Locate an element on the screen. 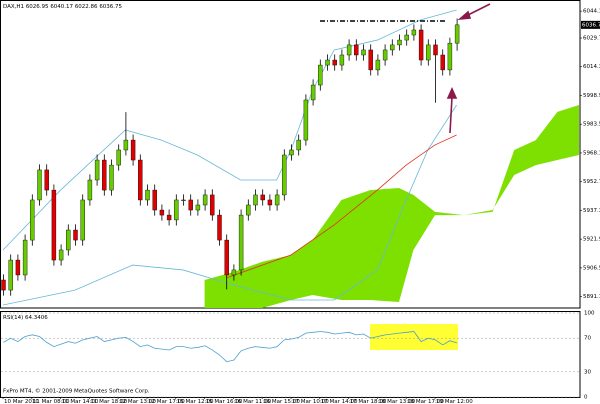 Image resolution: width=600 pixels, height=404 pixels. y-tick-label: 5983.50 is located at coordinates (591, 125).